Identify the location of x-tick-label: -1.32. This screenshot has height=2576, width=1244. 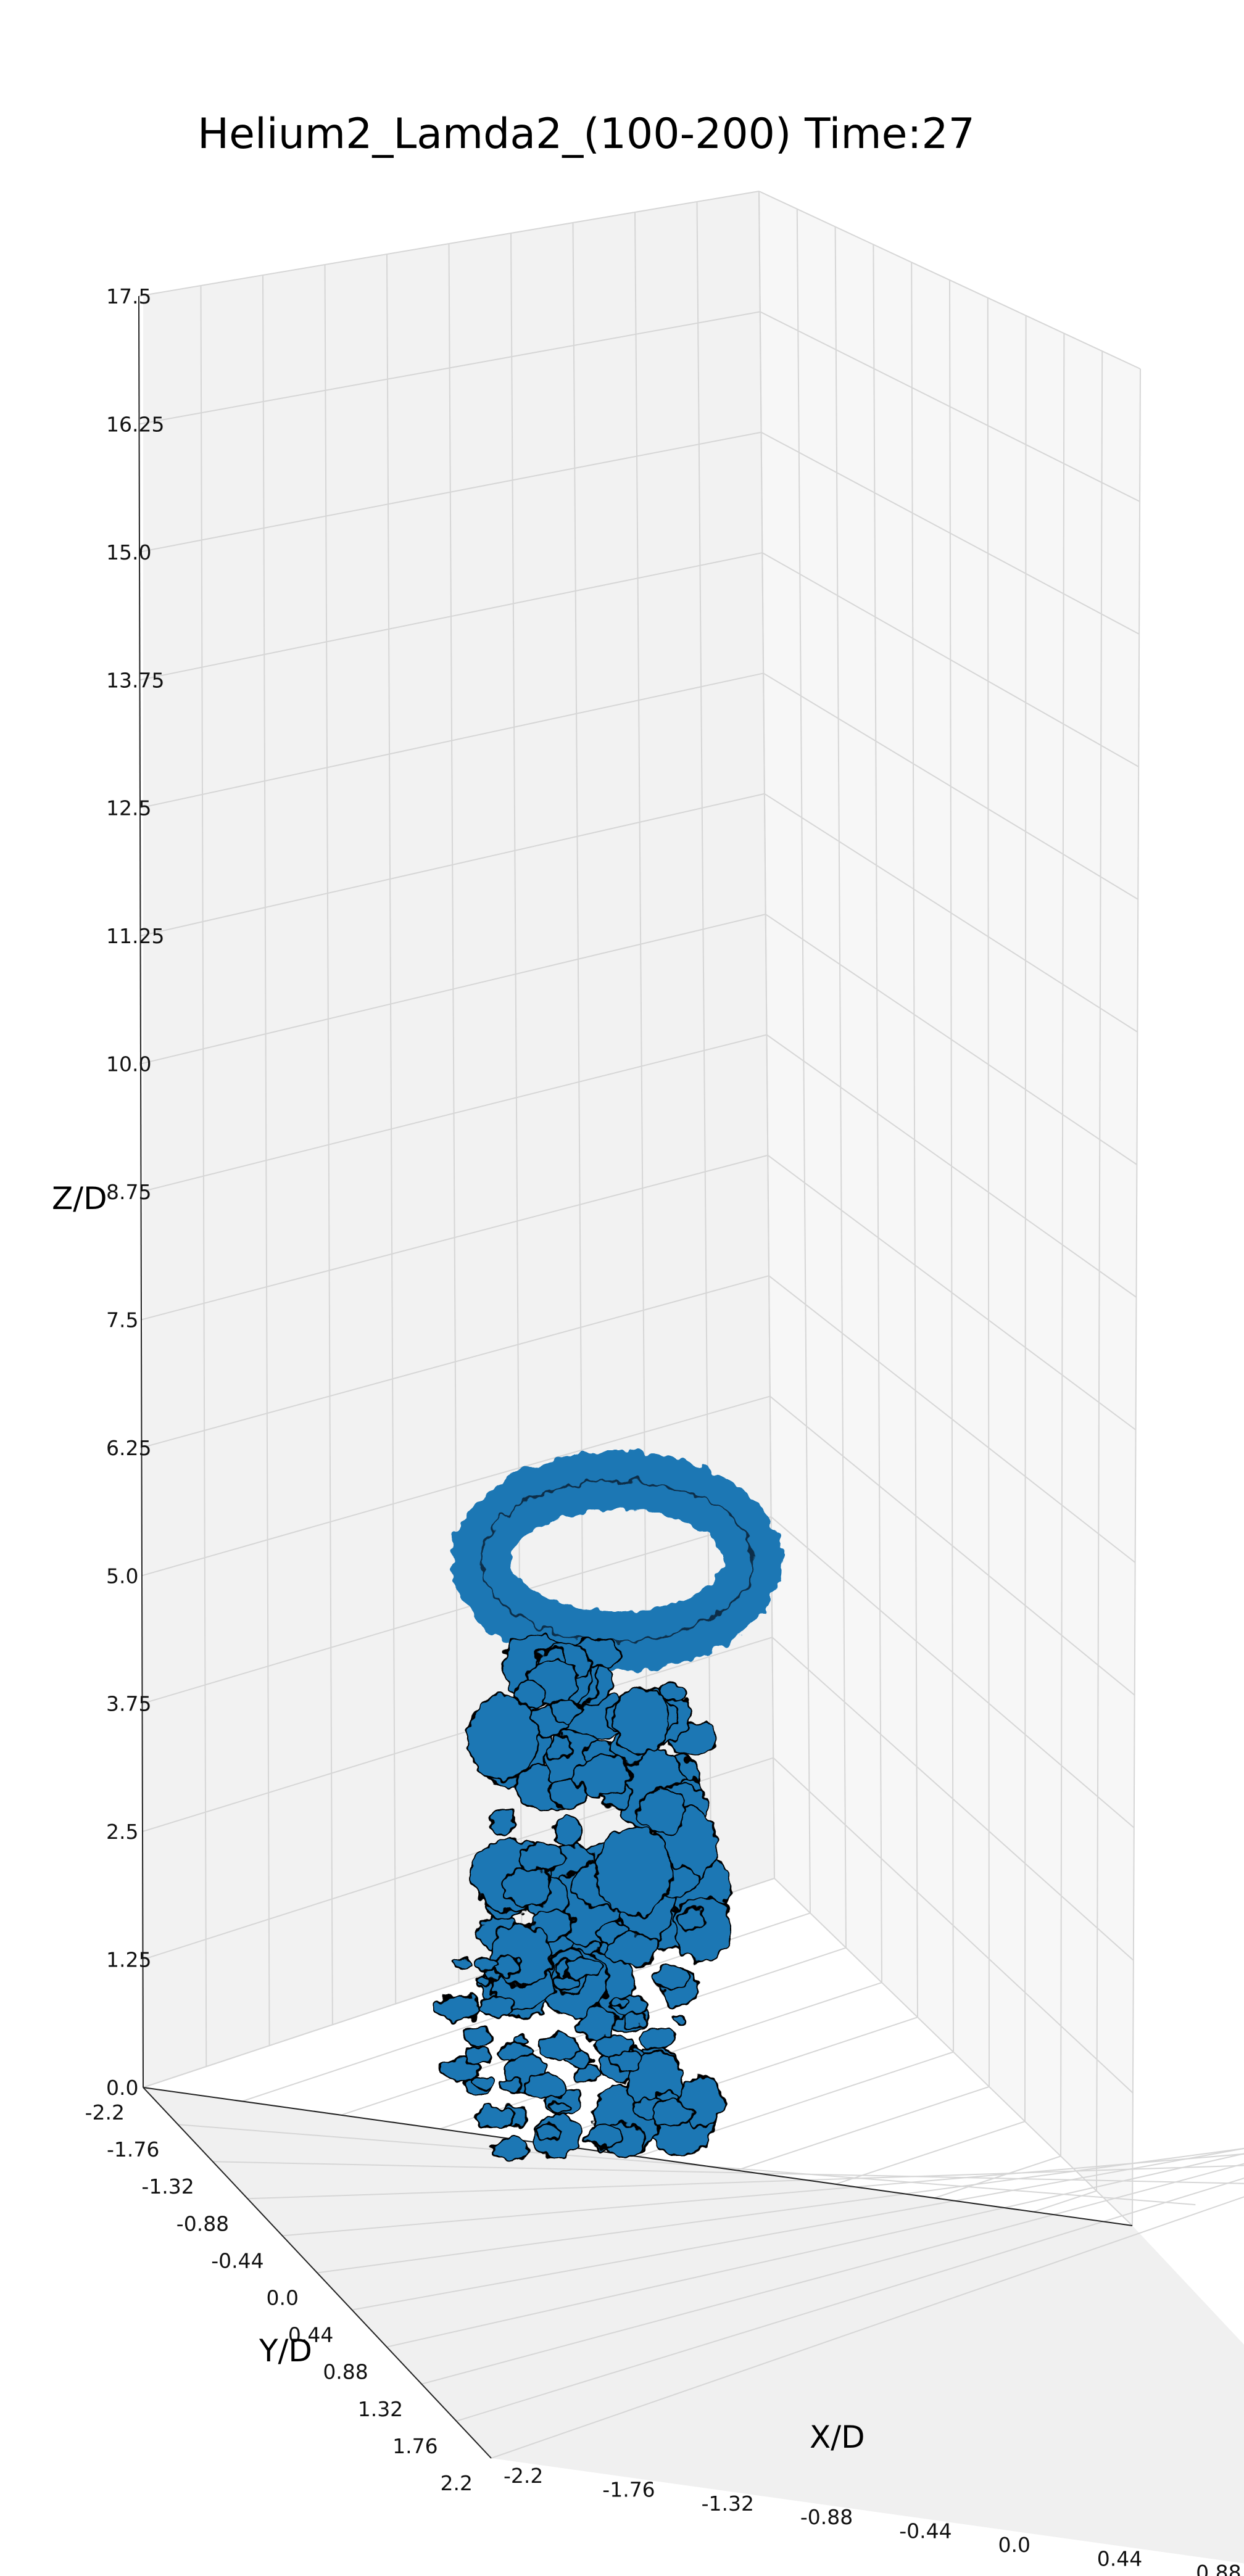
(728, 2503).